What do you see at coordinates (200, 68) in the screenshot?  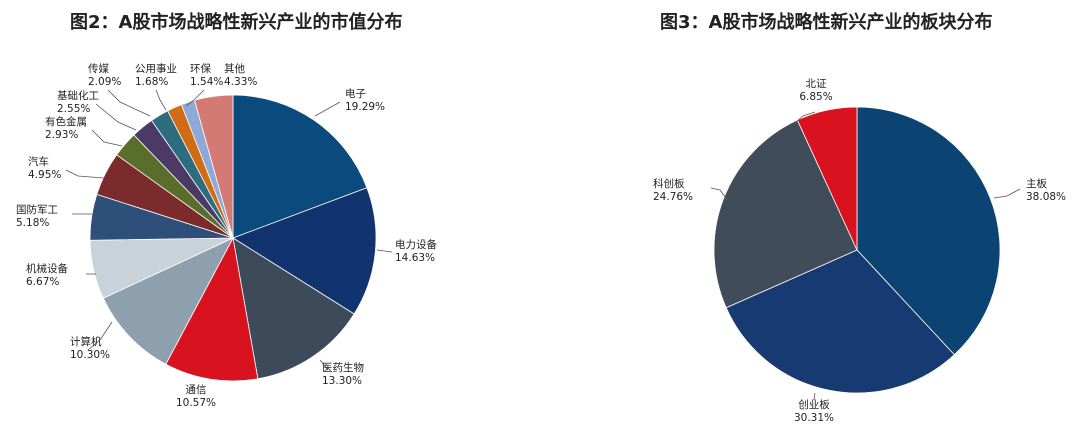 I see `market-cap-label-name-12: 环保` at bounding box center [200, 68].